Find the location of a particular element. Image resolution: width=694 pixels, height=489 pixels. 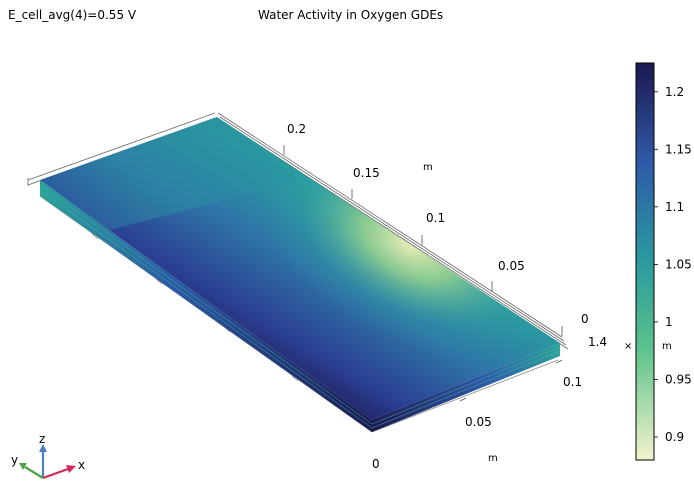

y-arrow-icon is located at coordinates (23, 466).